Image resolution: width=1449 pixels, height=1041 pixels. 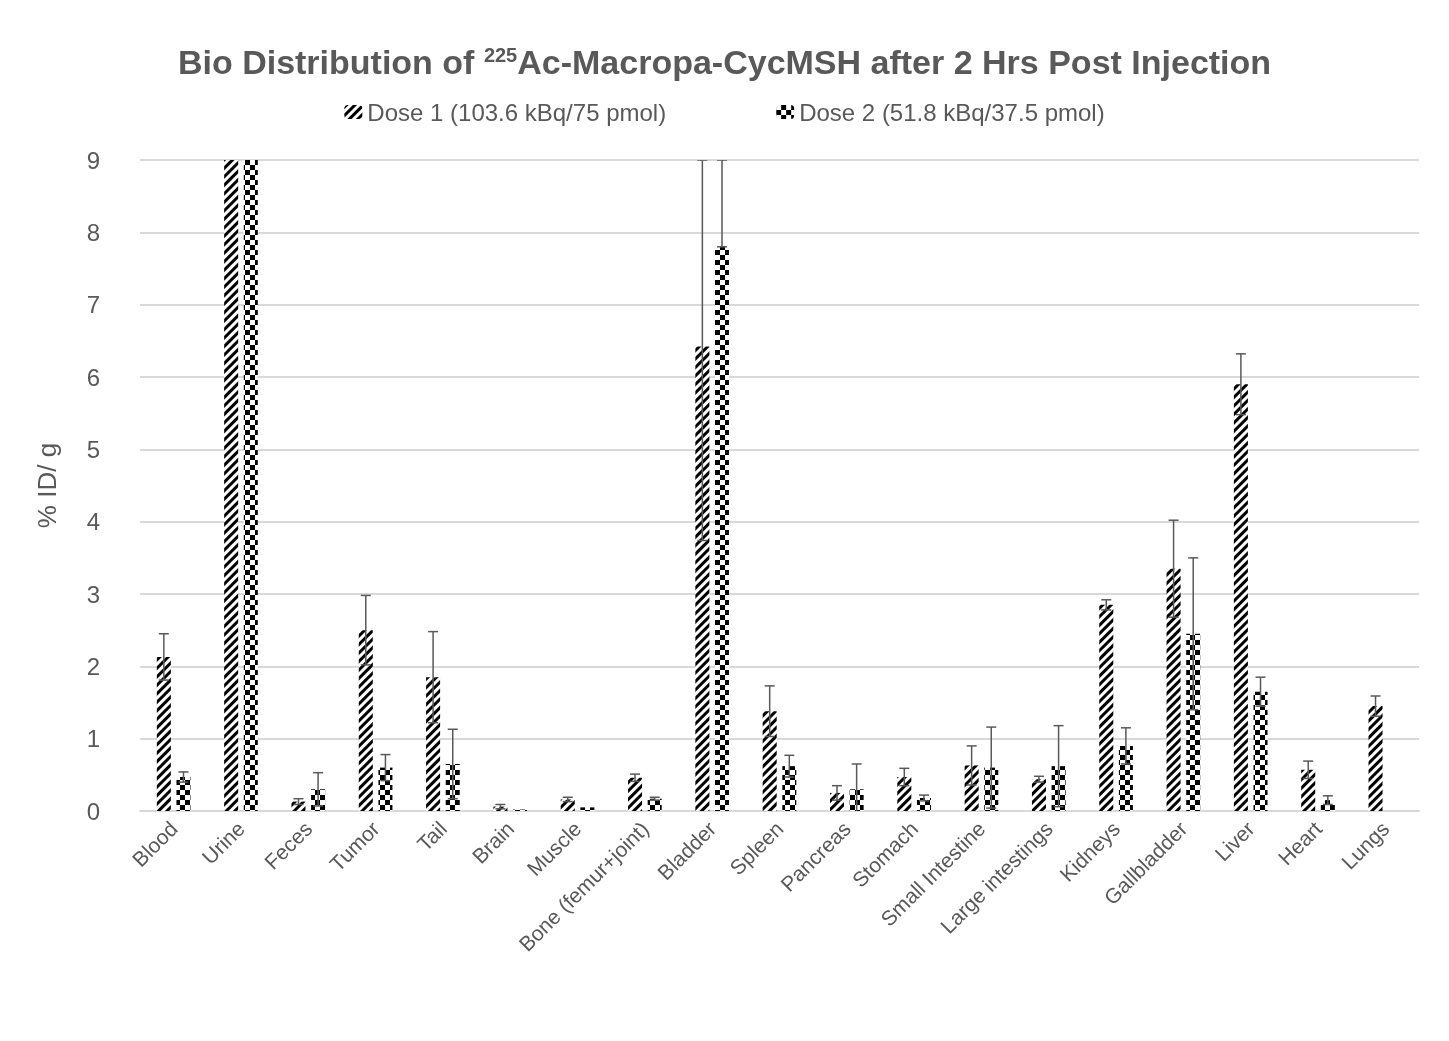 I want to click on y-tick-label: 1, so click(x=93, y=739).